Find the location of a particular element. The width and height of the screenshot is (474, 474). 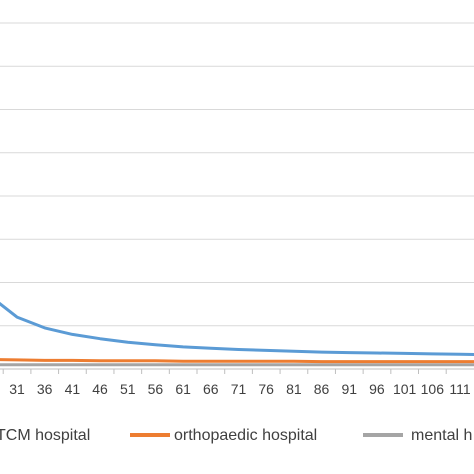

x-tick-label: 81 is located at coordinates (294, 389).